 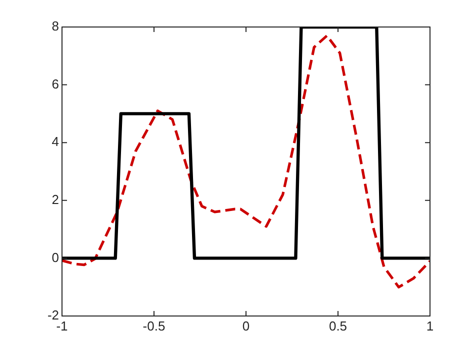 I want to click on y-tick-label: 0, so click(x=55, y=257).